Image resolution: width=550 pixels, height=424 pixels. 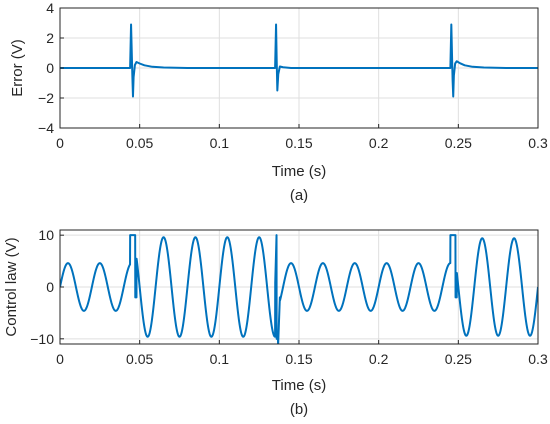 What do you see at coordinates (46, 98) in the screenshot?
I see `y-tick-label: −2` at bounding box center [46, 98].